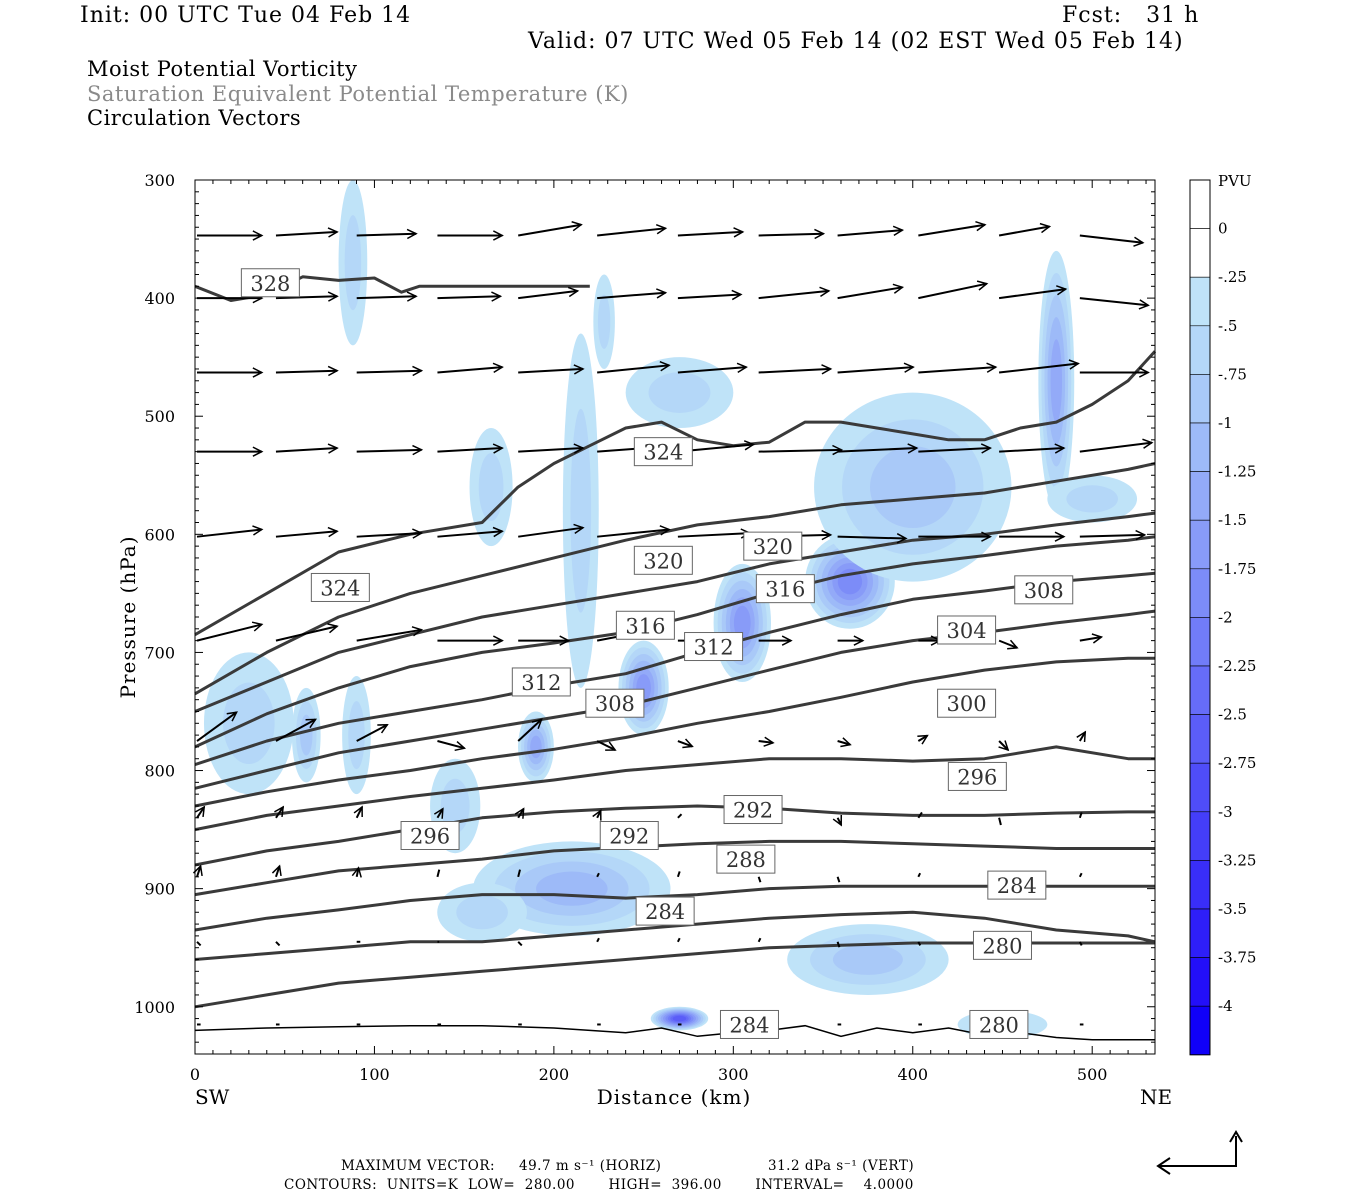  I want to click on field-label-vectors: Circulation Vectors, so click(194, 118).